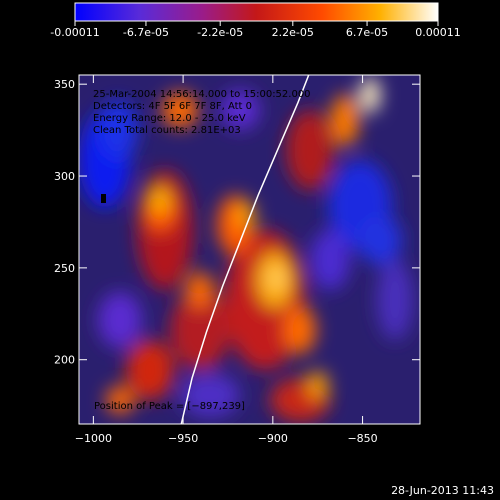 This screenshot has width=500, height=500. I want to click on chart-title: Reconstructed RHESSI Image, so click(256, 64).